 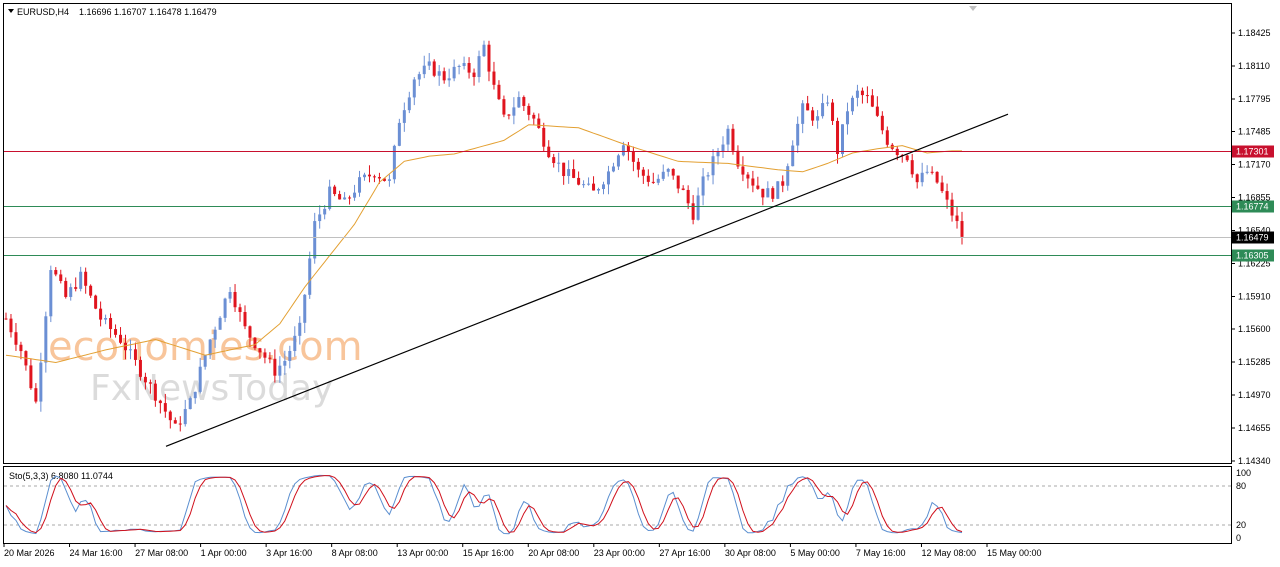 What do you see at coordinates (289, 553) in the screenshot?
I see `time-tick-label: 3 Apr 16:00` at bounding box center [289, 553].